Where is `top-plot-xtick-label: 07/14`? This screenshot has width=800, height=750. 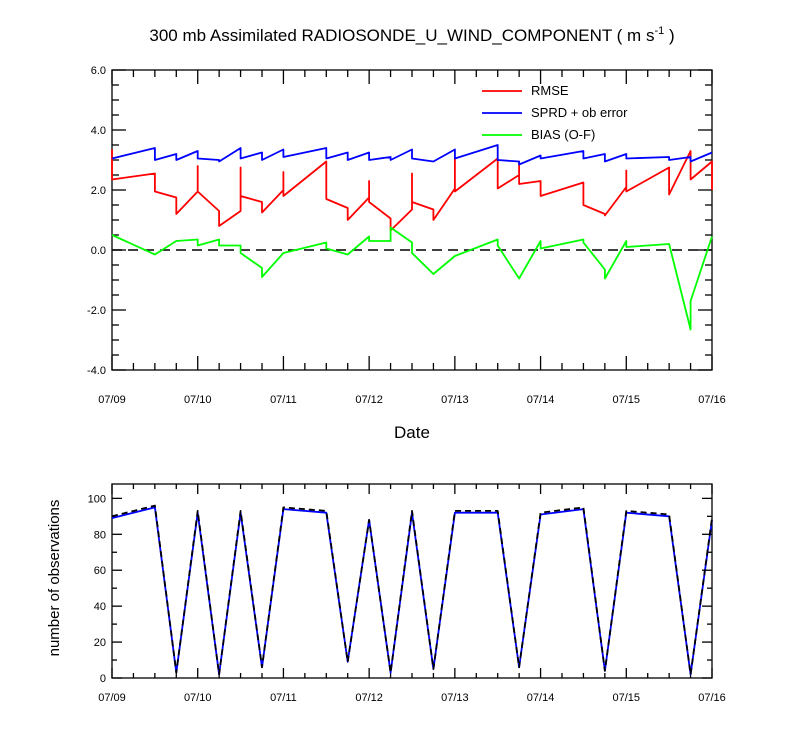
top-plot-xtick-label: 07/14 is located at coordinates (541, 400).